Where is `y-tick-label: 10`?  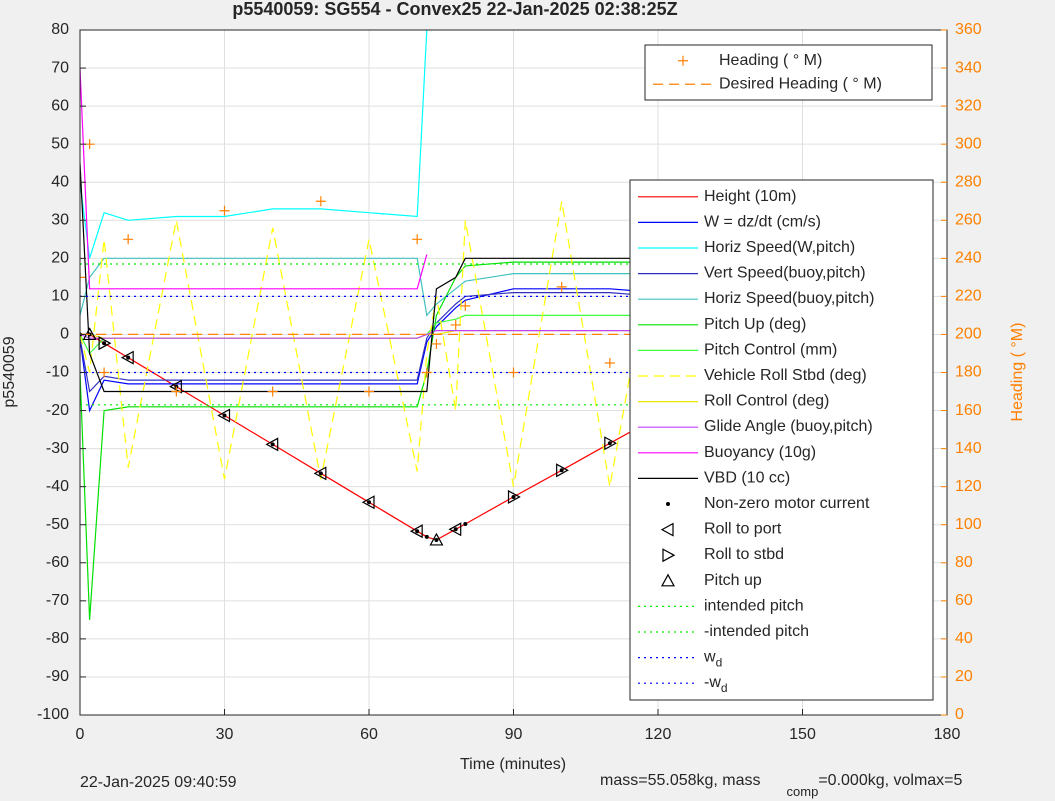
y-tick-label: 10 is located at coordinates (60, 296).